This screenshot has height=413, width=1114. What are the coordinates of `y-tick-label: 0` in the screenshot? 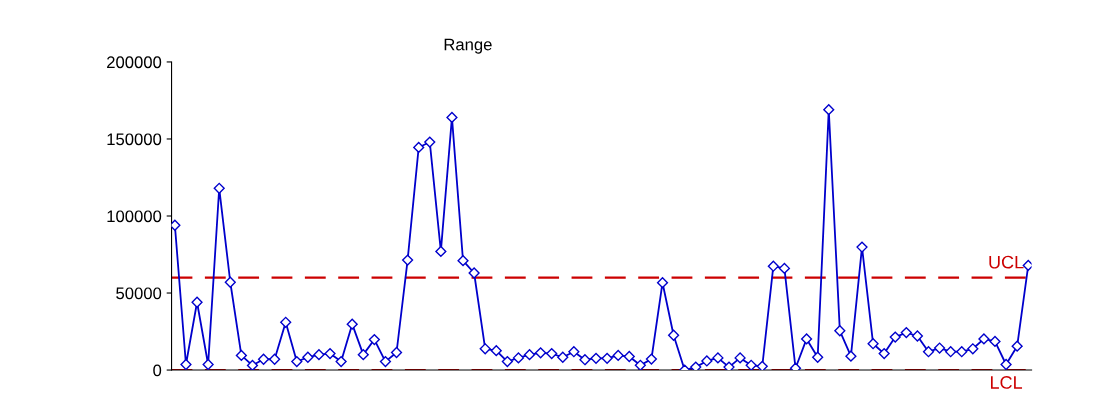 It's located at (157, 370).